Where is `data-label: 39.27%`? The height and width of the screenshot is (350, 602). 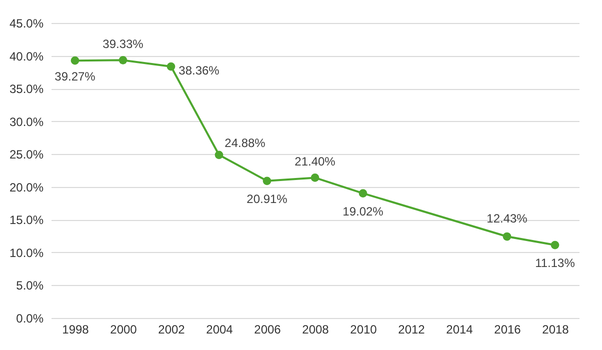
data-label: 39.27% is located at coordinates (75, 77).